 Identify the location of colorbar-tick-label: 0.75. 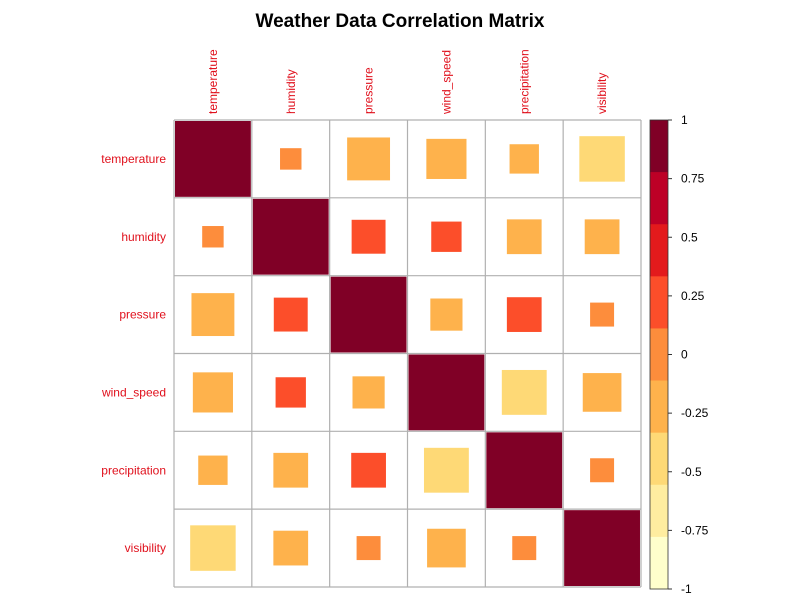
(693, 179).